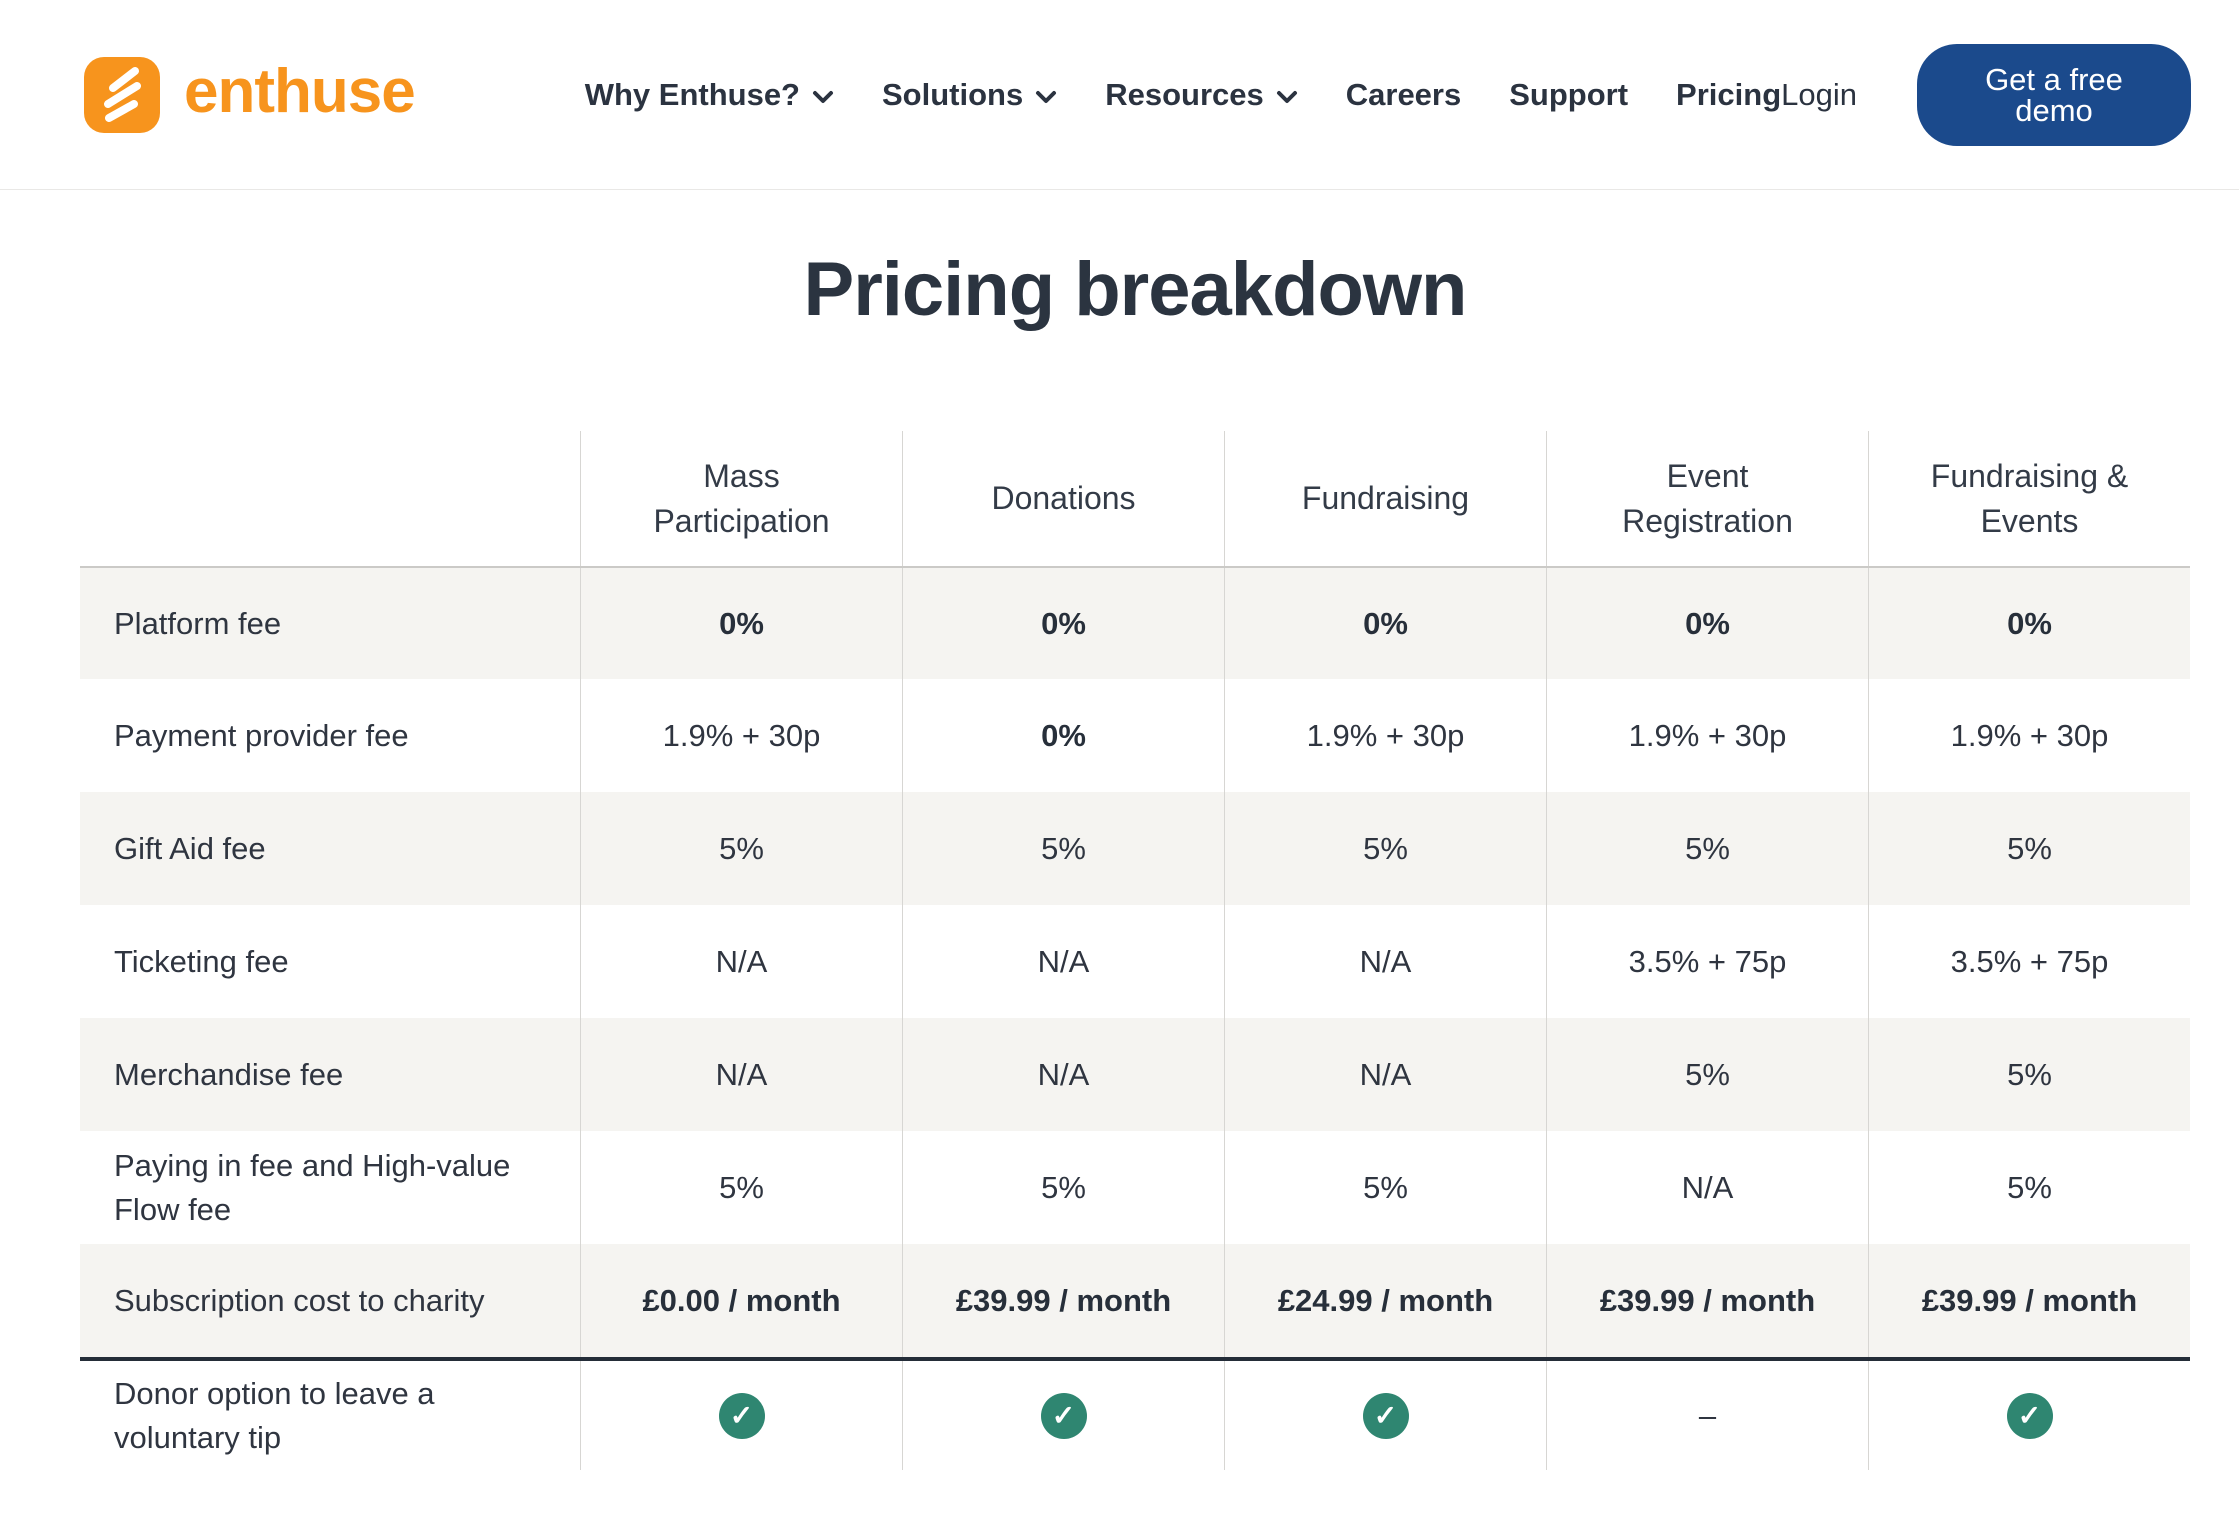  What do you see at coordinates (330, 1300) in the screenshot?
I see `row-label: Subscription cost to charity` at bounding box center [330, 1300].